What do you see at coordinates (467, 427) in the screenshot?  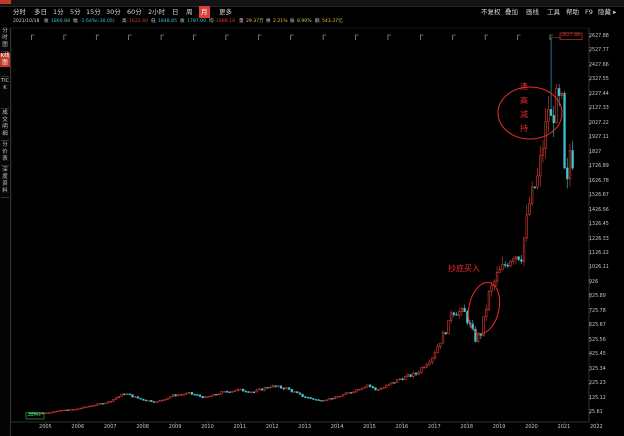 I see `time-tick-label: 2018` at bounding box center [467, 427].